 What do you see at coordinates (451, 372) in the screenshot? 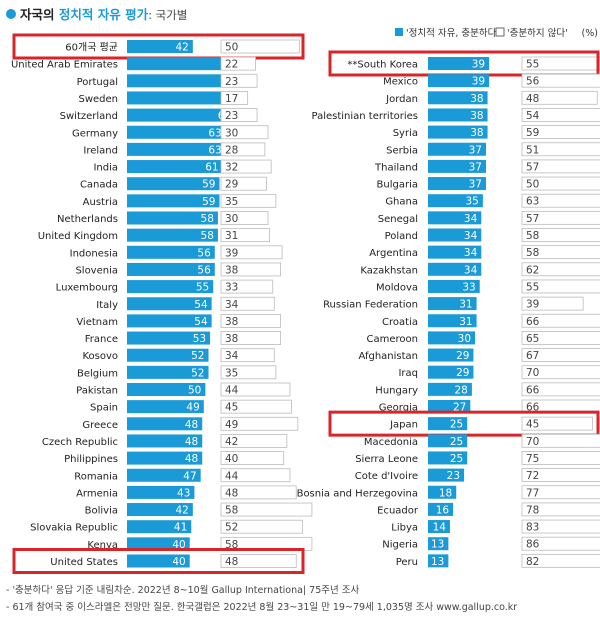
I see `bar-sufficient-iraq` at bounding box center [451, 372].